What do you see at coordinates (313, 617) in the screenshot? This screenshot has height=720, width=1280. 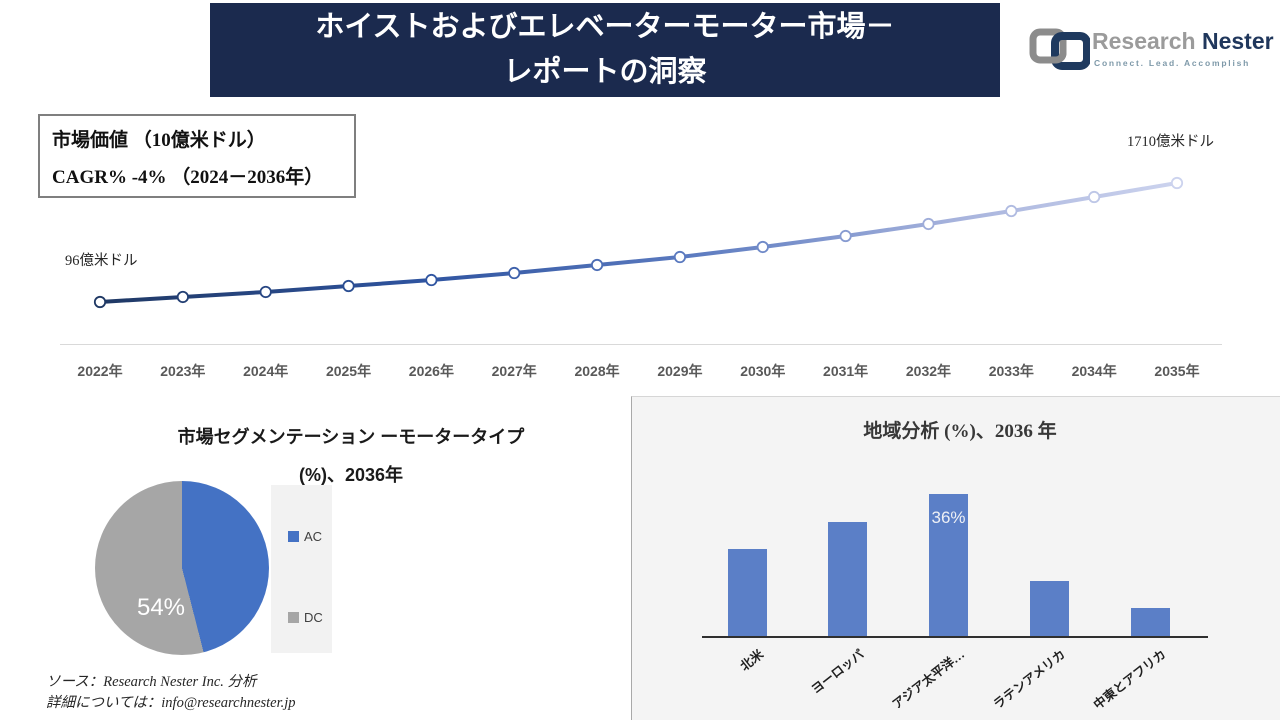 I see `legend-label: DC` at bounding box center [313, 617].